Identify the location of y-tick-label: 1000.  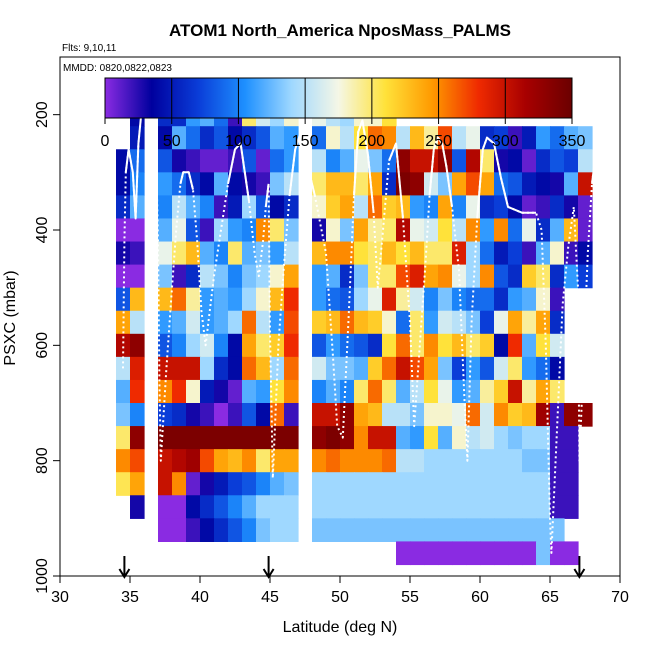
(42, 576).